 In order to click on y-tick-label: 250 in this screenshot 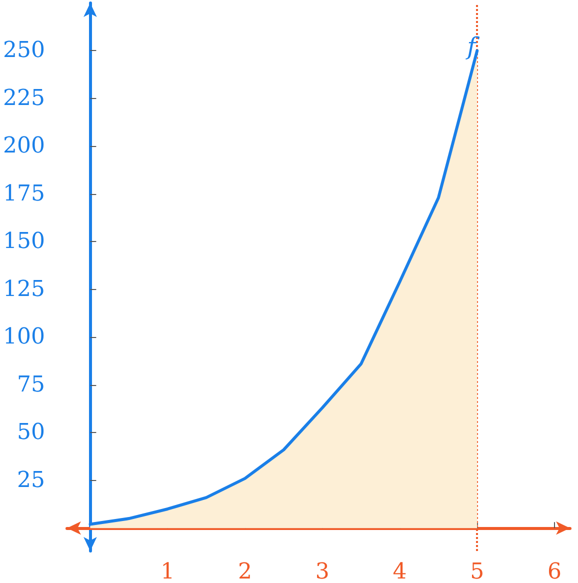, I will do `click(23, 51)`.